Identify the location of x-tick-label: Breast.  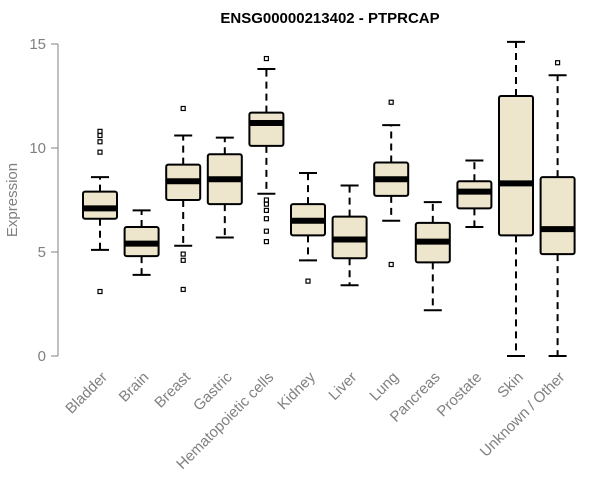
(172, 389).